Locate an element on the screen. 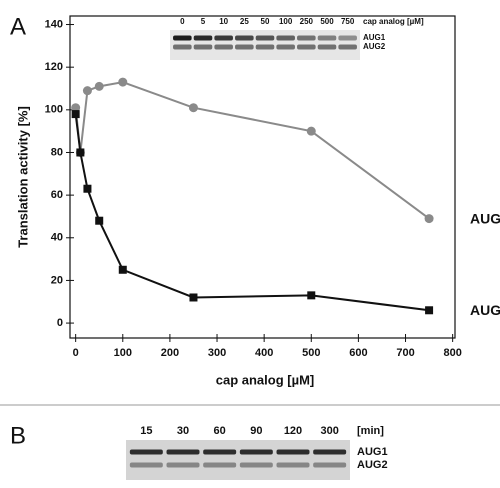 The image size is (500, 488). y-tick-label: 100 is located at coordinates (54, 110).